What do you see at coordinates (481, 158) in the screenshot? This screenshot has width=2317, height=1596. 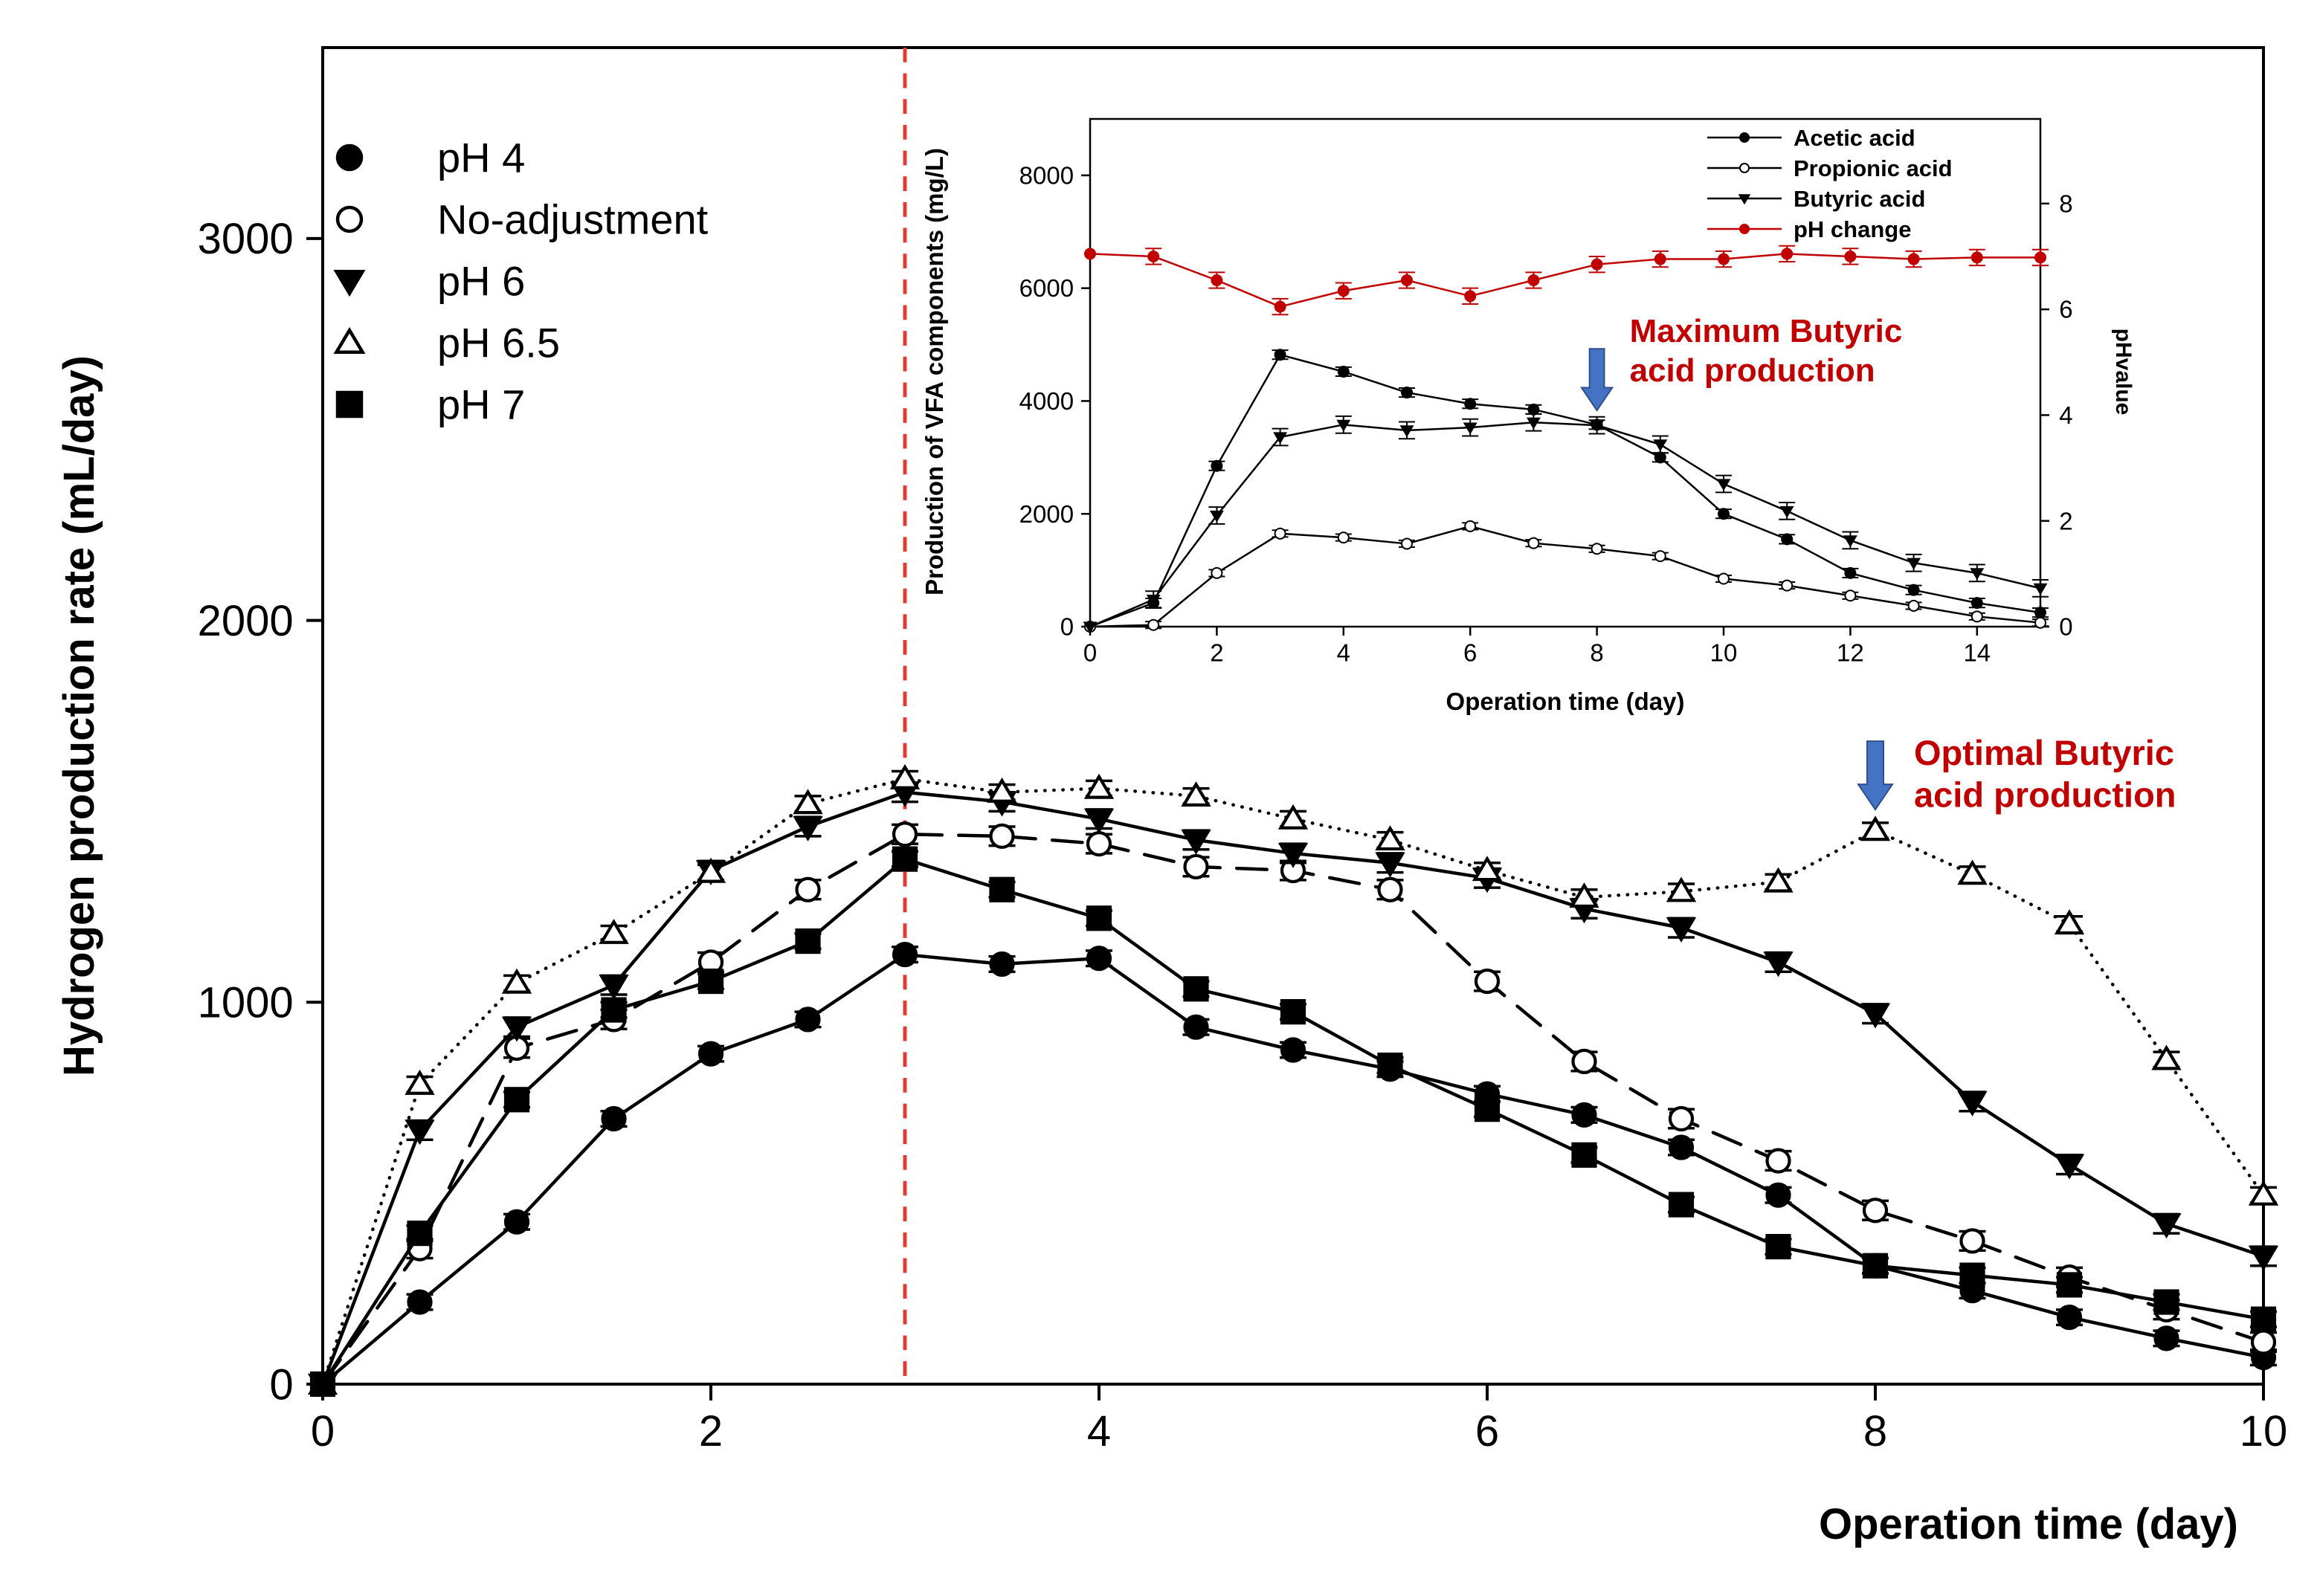 I see `legend-label: pH 4` at bounding box center [481, 158].